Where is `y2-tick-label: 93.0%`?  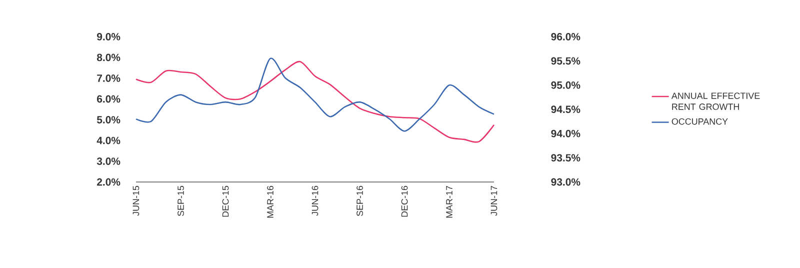
y2-tick-label: 93.0% is located at coordinates (565, 182).